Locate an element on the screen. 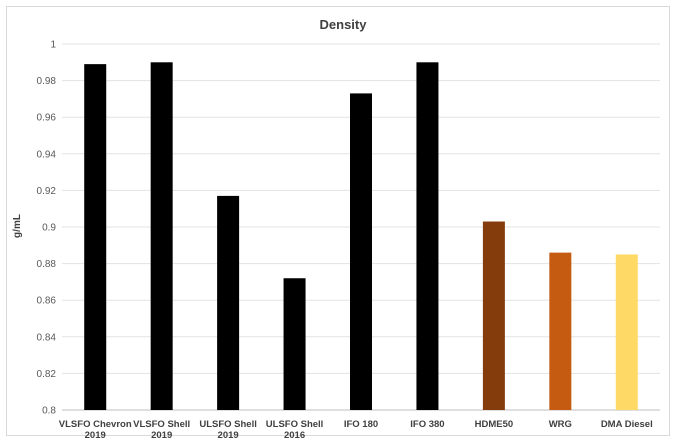 The height and width of the screenshot is (446, 678). y-tick-label: 0.96 is located at coordinates (47, 118).